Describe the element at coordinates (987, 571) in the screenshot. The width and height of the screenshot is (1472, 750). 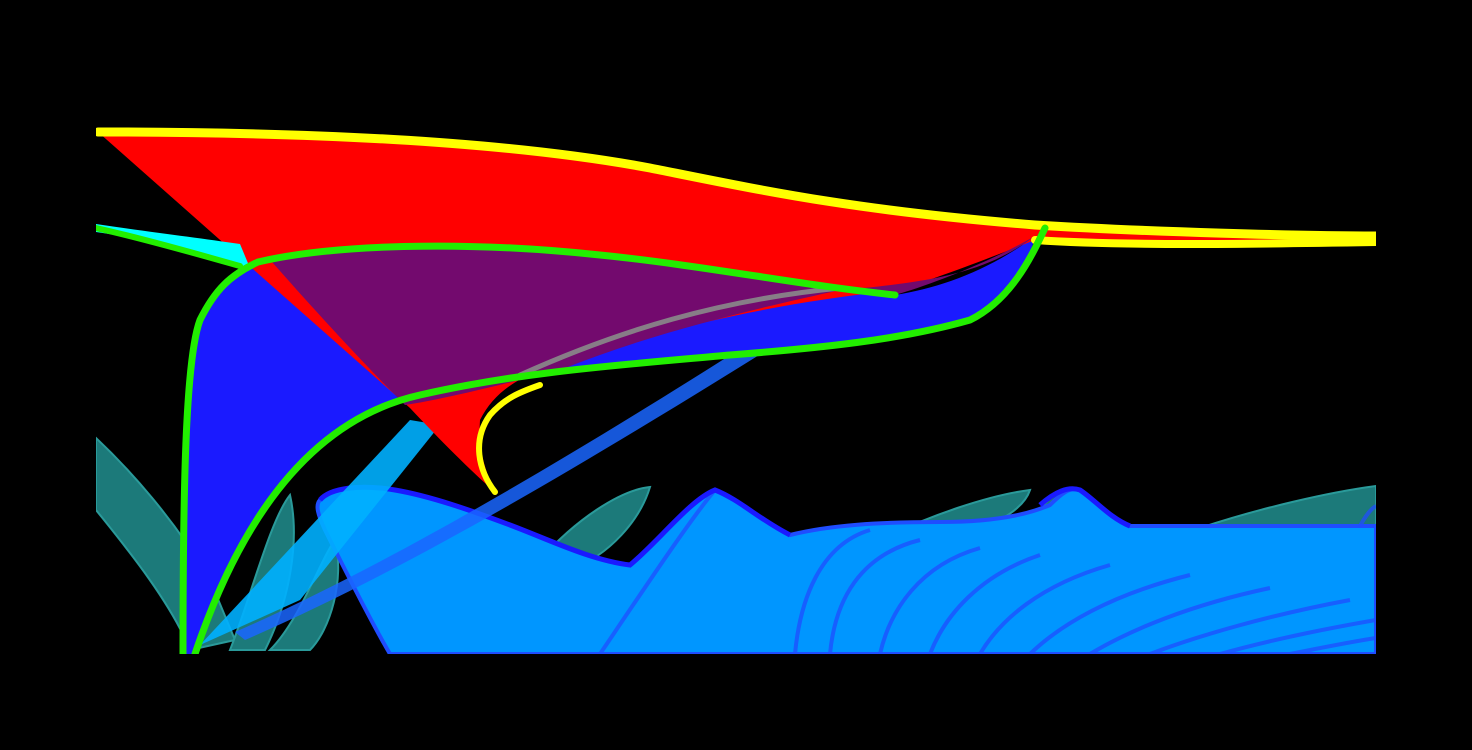
I see `blue-wave-ridges` at that location.